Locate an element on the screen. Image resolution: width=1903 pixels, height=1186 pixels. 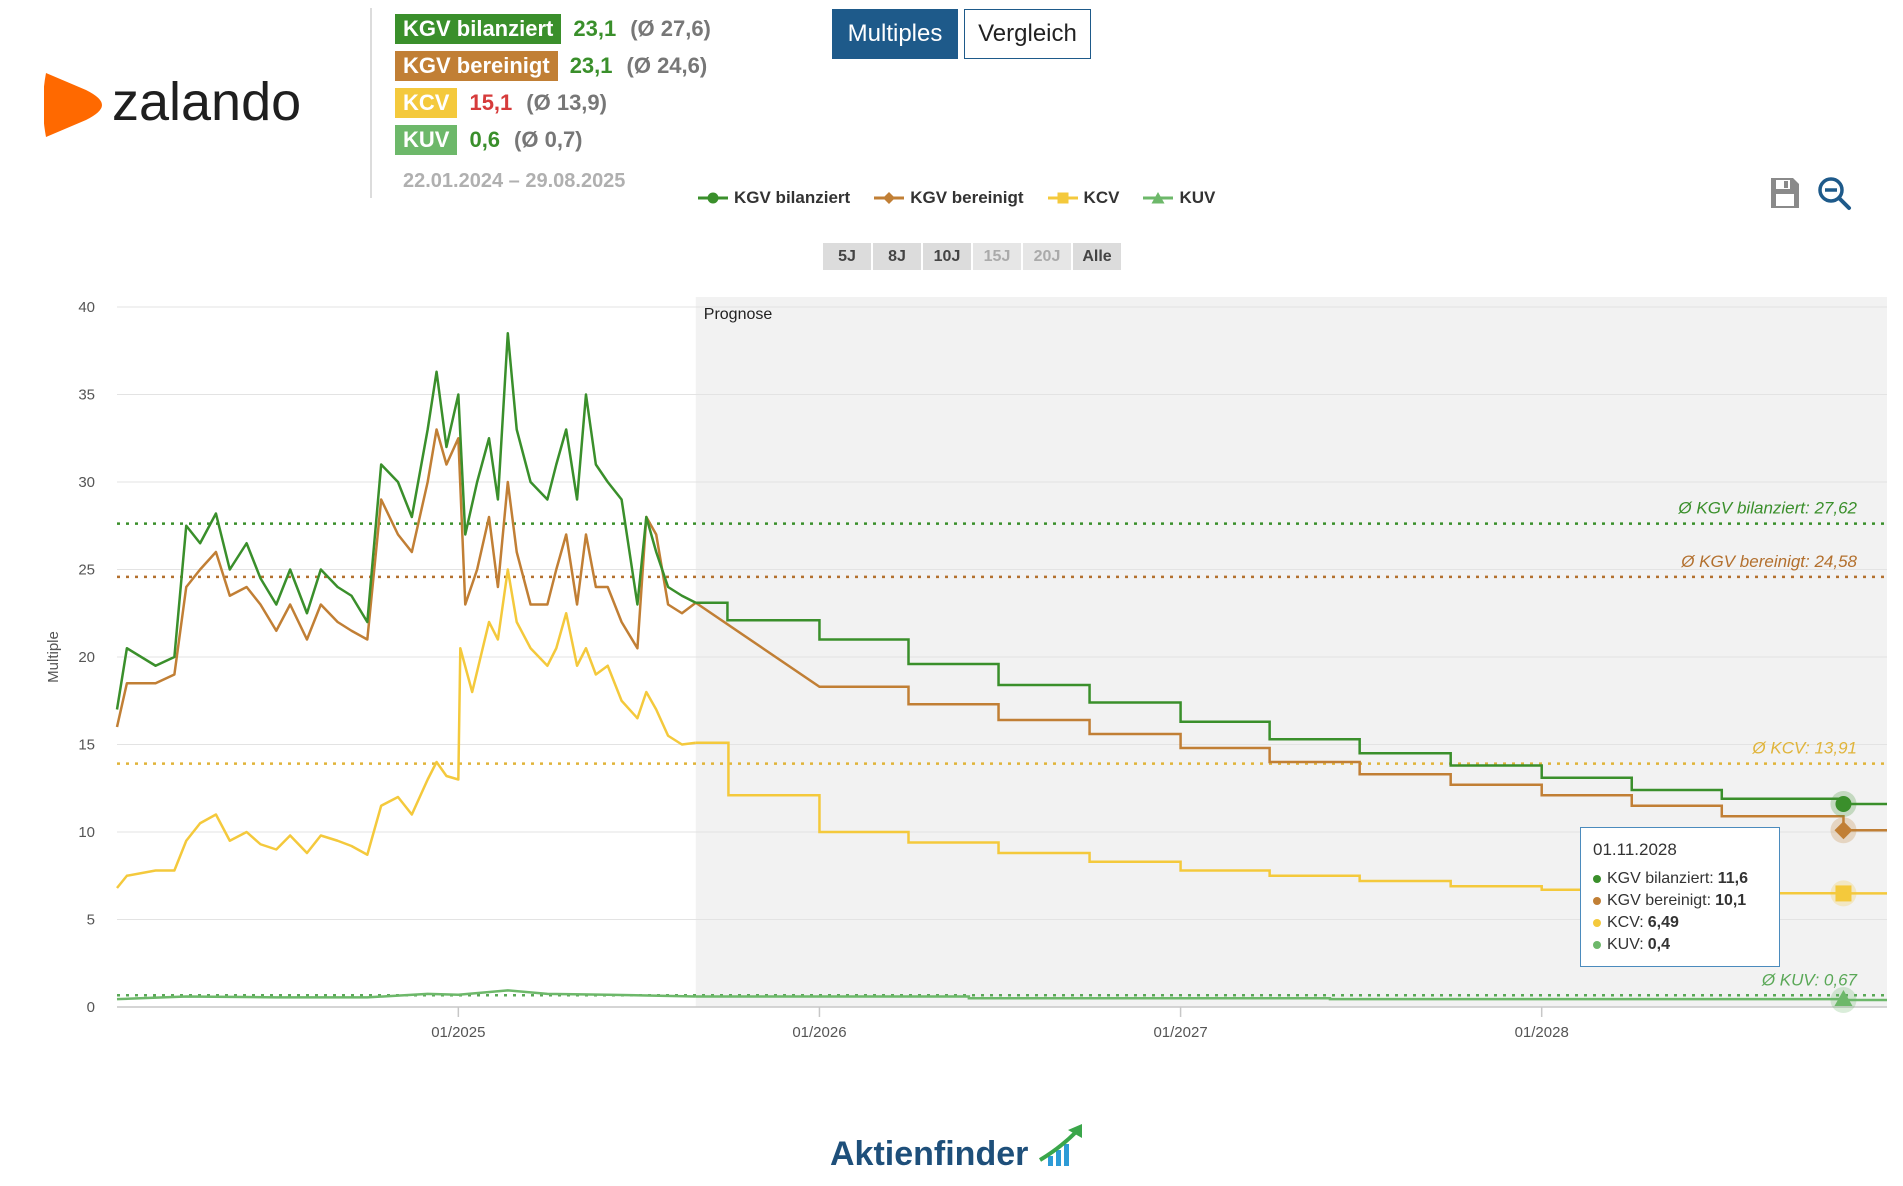
legend-label: KCV is located at coordinates (1101, 197).